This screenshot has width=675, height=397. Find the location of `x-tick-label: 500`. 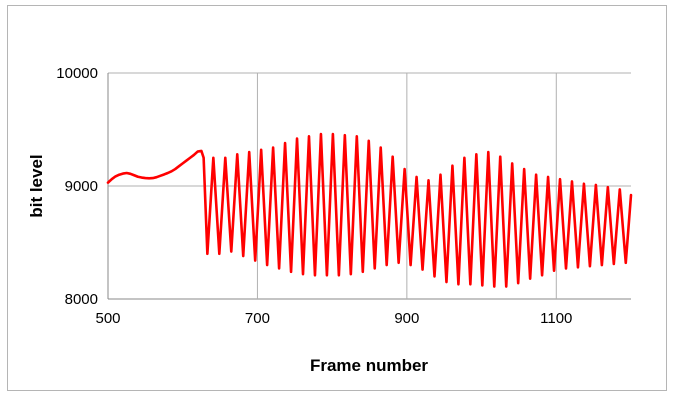

x-tick-label: 500 is located at coordinates (107, 318).